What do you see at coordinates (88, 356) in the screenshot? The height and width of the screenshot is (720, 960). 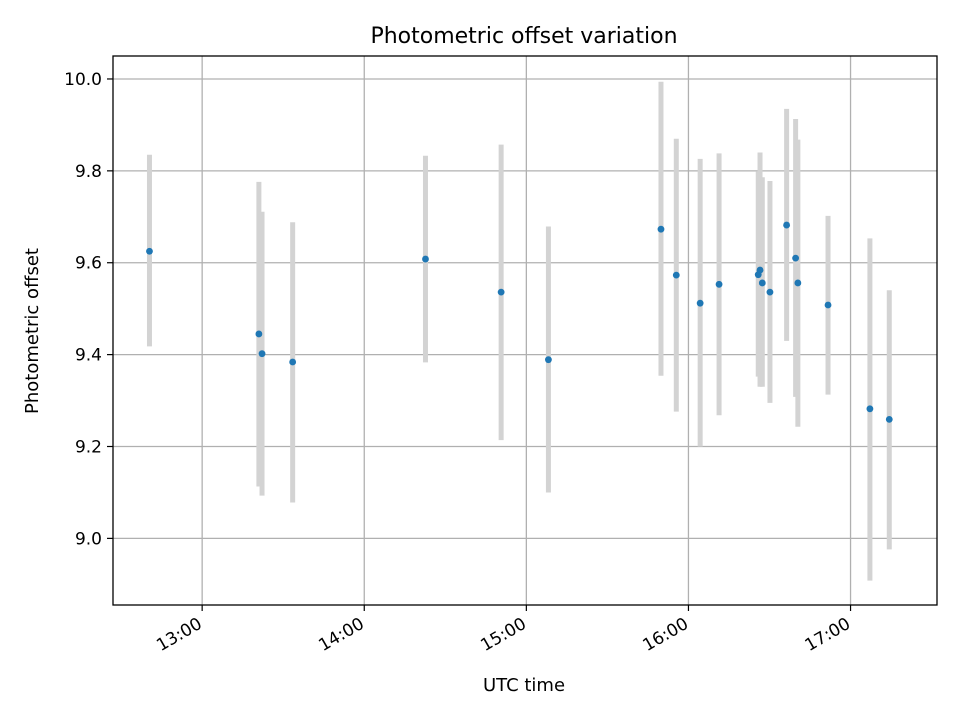 I see `y-tick-label: 9.4` at bounding box center [88, 356].